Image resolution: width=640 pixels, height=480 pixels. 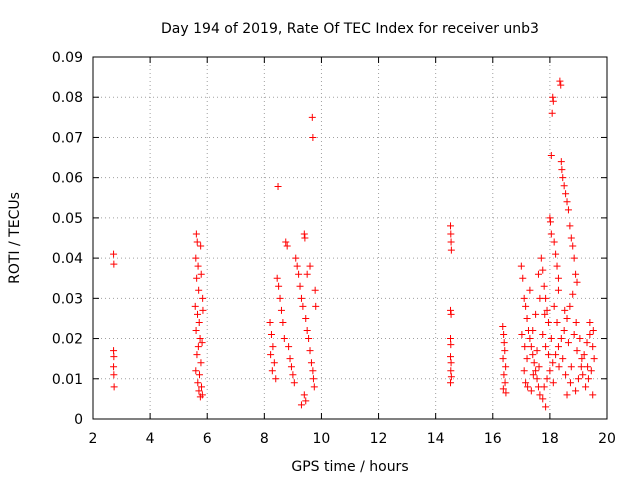 I want to click on y-tick-label: 0.08, so click(x=67, y=98).